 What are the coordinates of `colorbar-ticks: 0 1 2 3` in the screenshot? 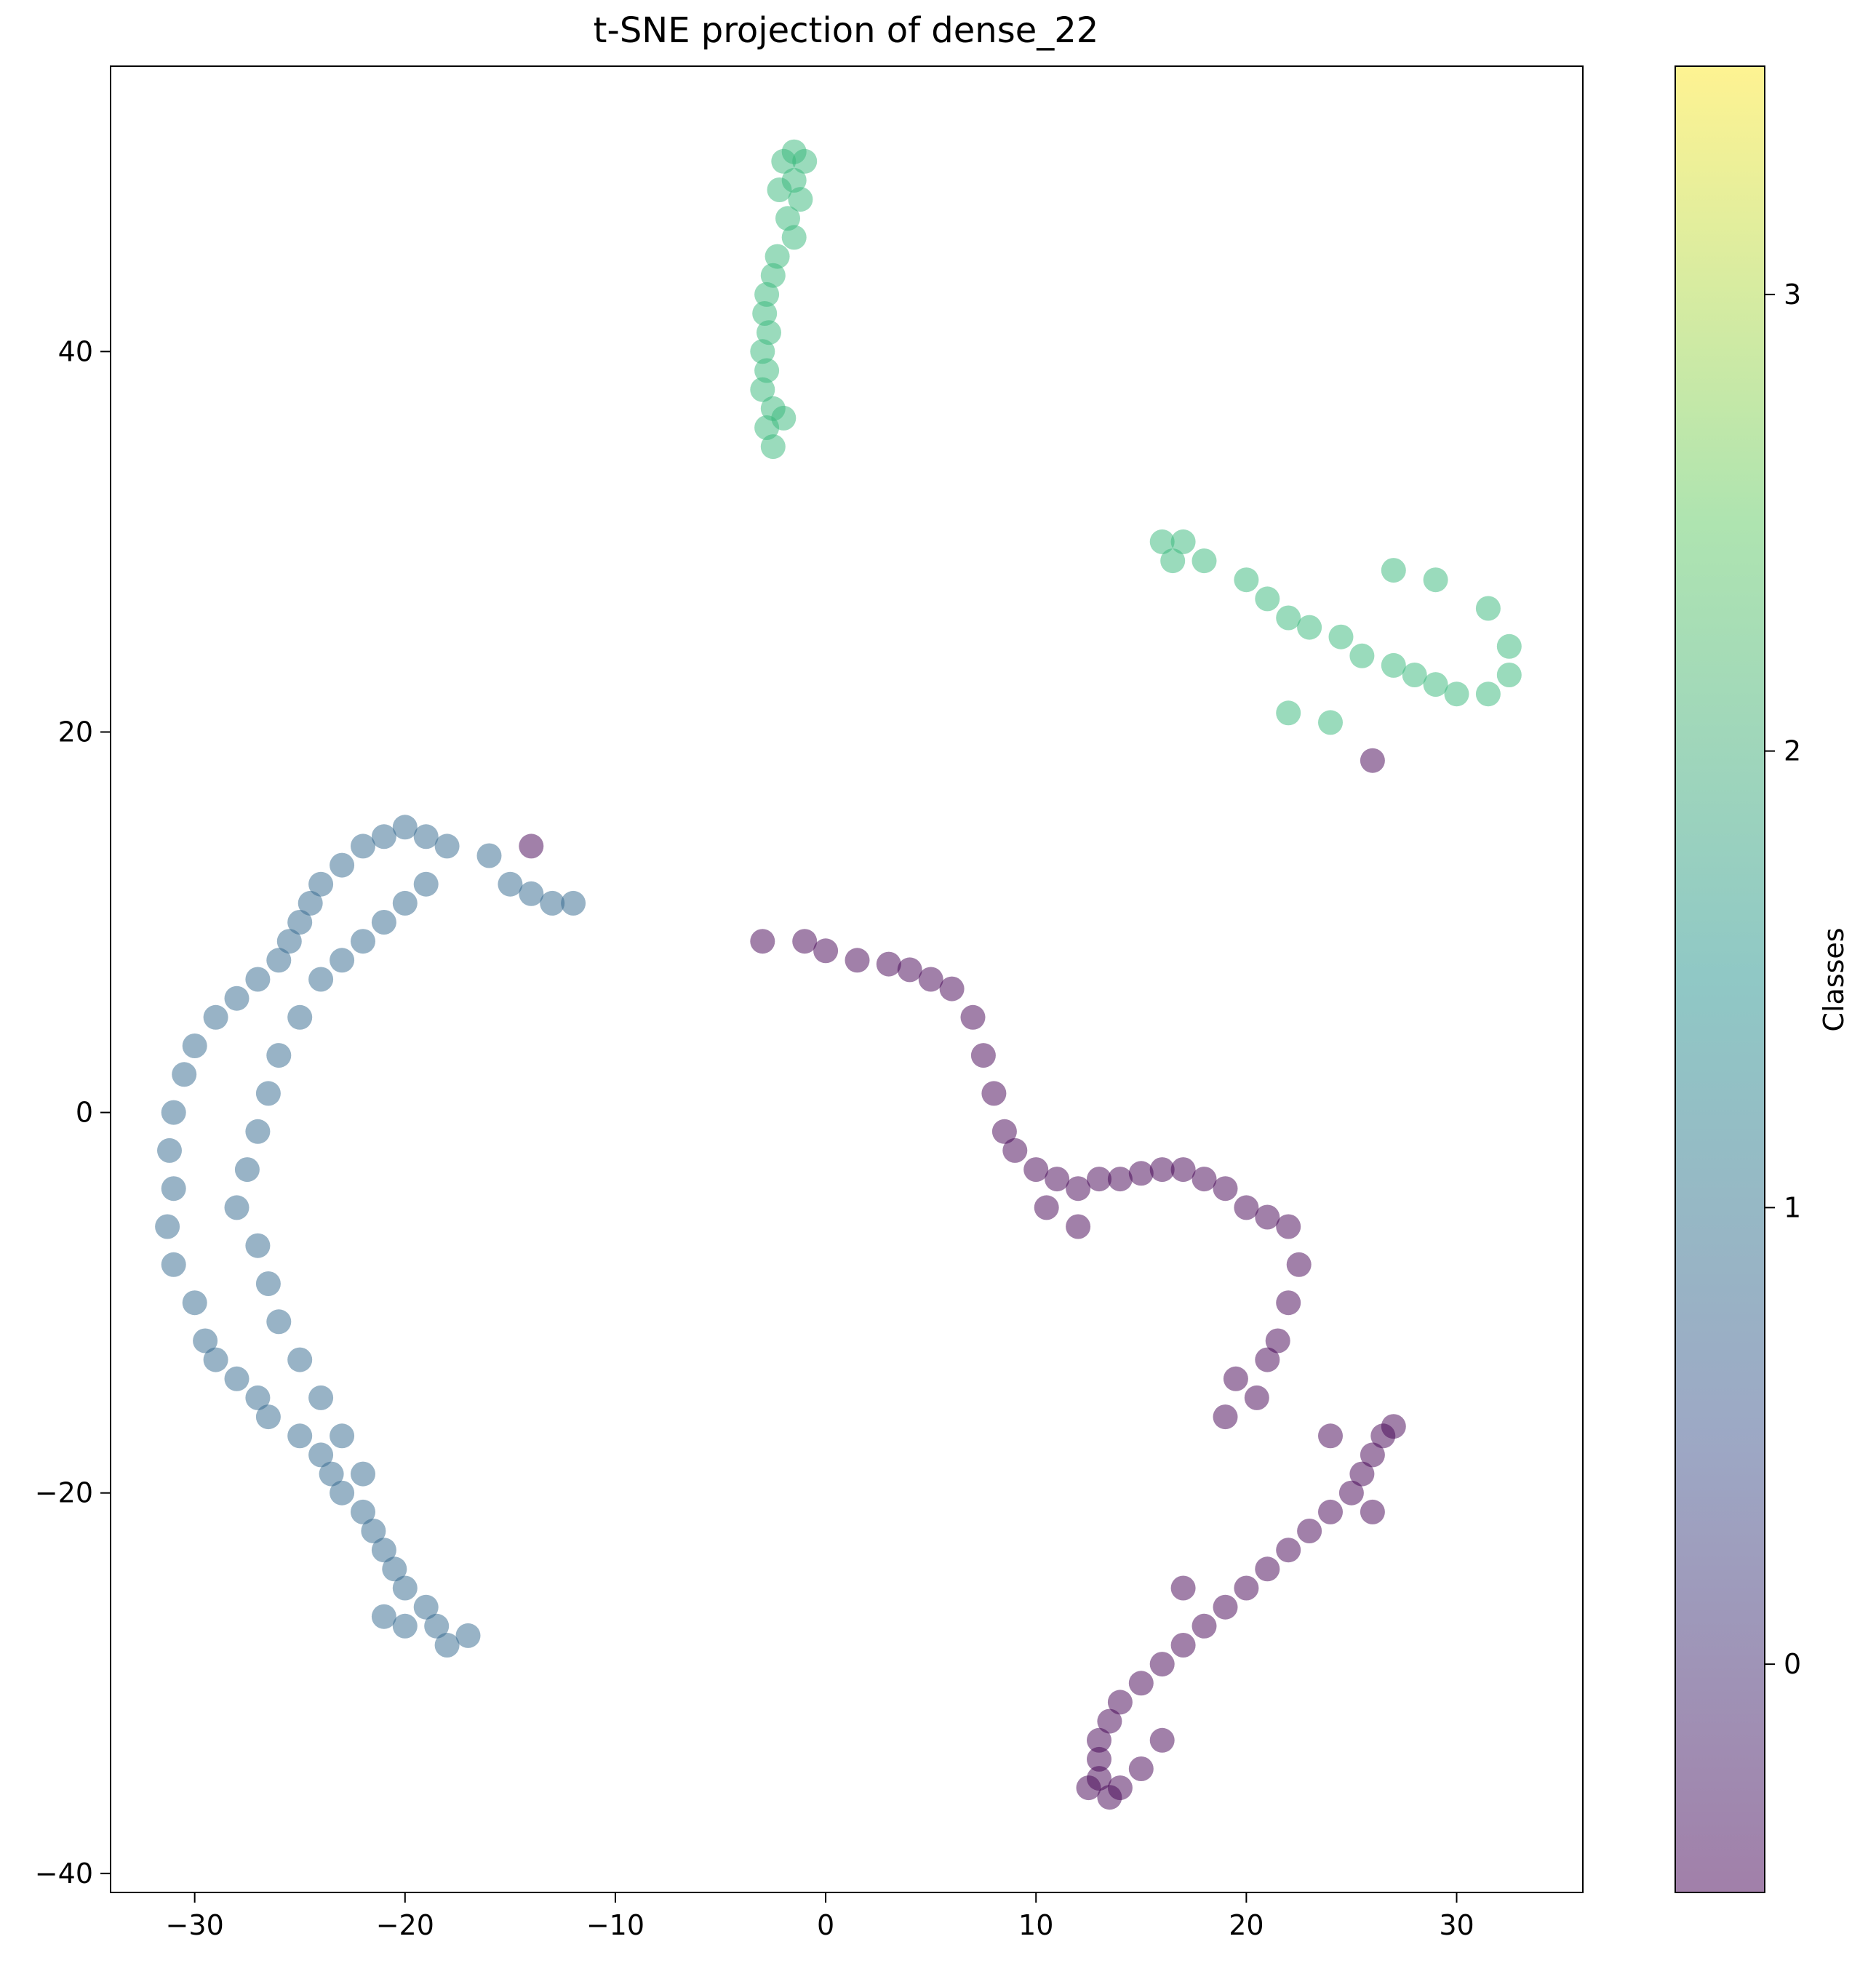 It's located at (1783, 979).